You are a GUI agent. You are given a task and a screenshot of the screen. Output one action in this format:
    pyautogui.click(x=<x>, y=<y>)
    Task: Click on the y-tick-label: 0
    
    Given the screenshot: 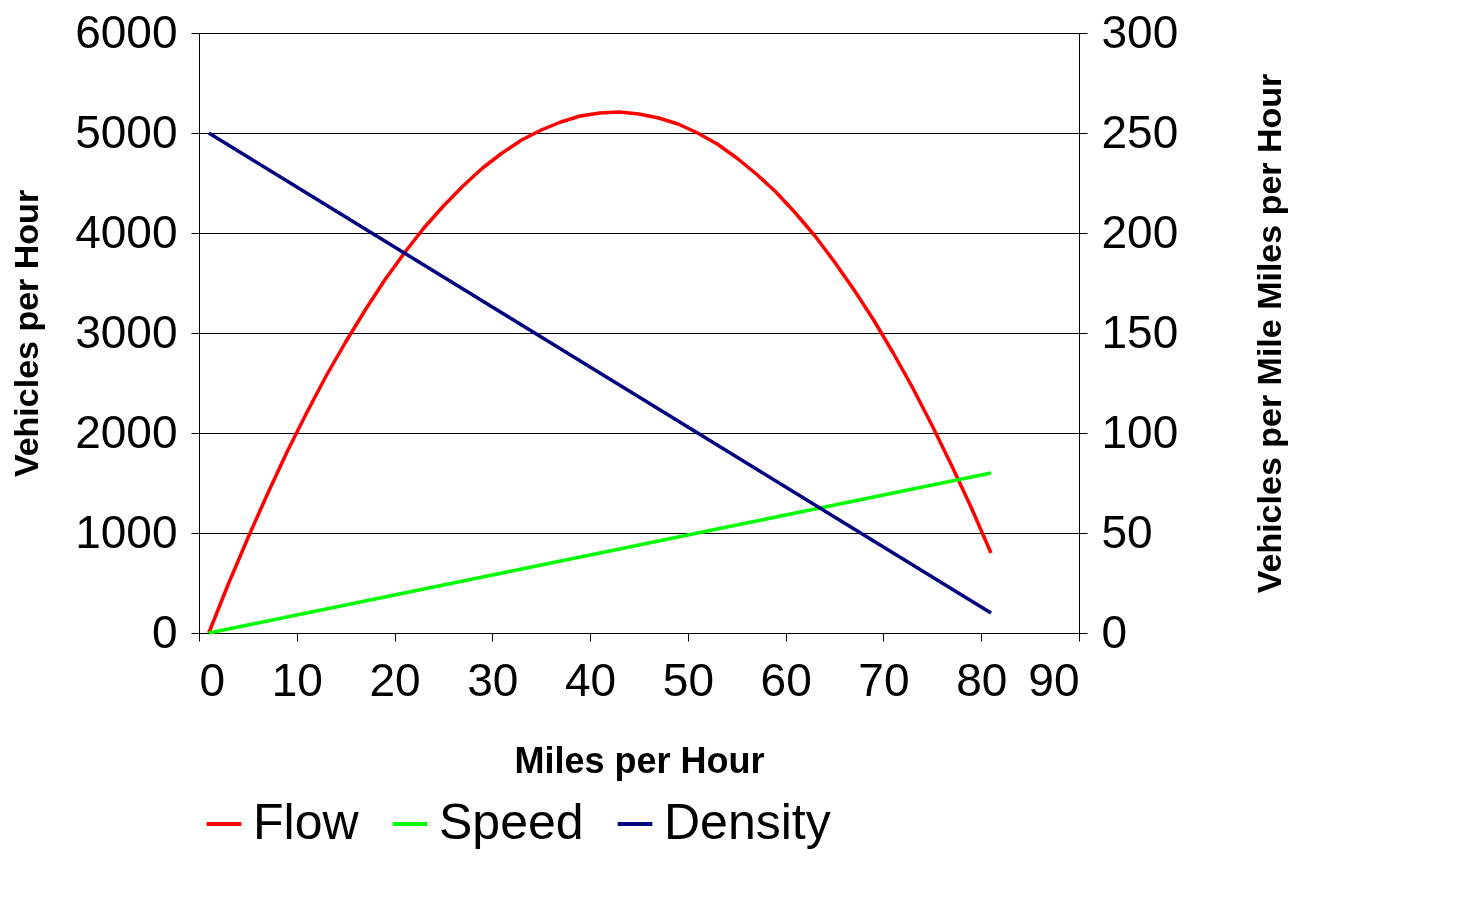 What is the action you would take?
    pyautogui.click(x=164, y=631)
    